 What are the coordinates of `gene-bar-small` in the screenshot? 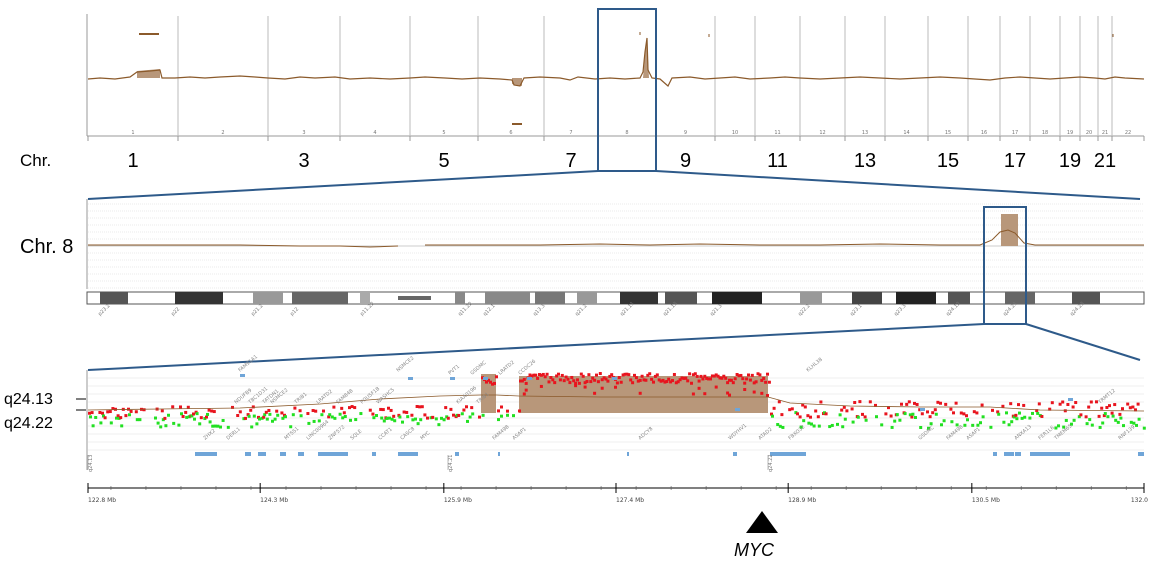 It's located at (242, 375).